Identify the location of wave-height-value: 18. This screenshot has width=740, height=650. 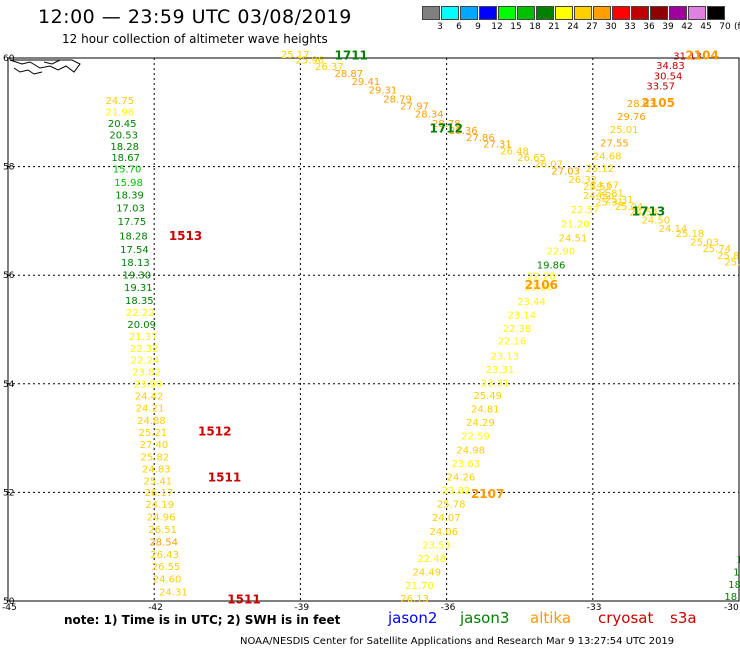
(738, 560).